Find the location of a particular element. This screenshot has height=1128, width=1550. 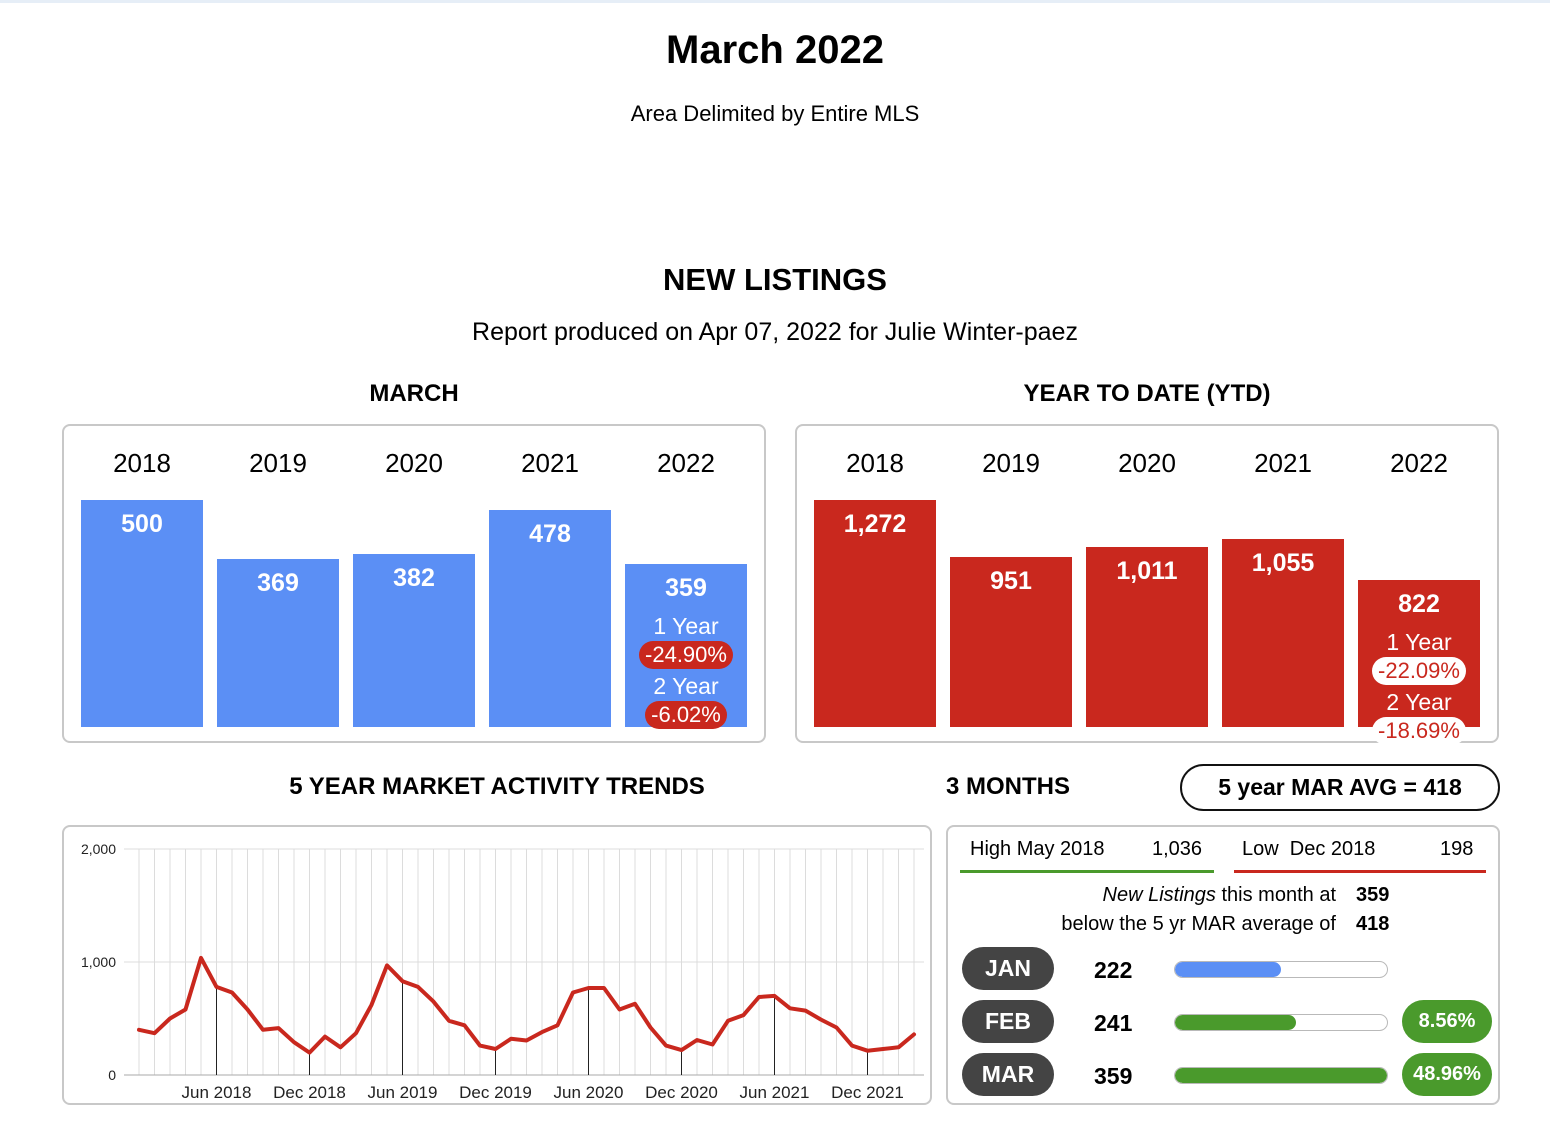

bar-value-label: 1,011 is located at coordinates (1147, 571).